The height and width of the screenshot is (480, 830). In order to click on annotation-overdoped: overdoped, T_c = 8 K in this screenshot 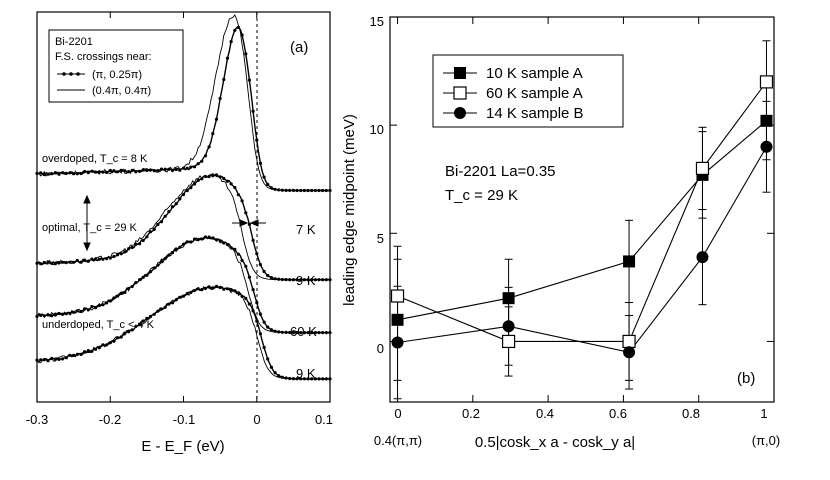, I will do `click(95, 159)`.